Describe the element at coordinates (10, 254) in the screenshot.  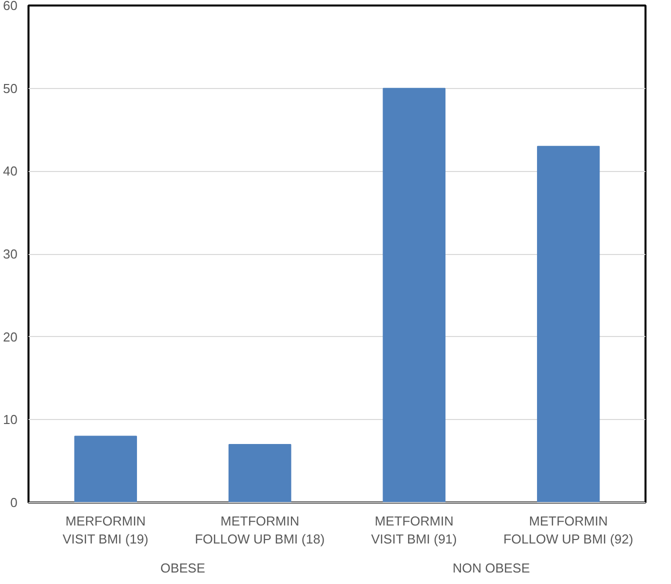
I see `y-tick-label: 30` at that location.